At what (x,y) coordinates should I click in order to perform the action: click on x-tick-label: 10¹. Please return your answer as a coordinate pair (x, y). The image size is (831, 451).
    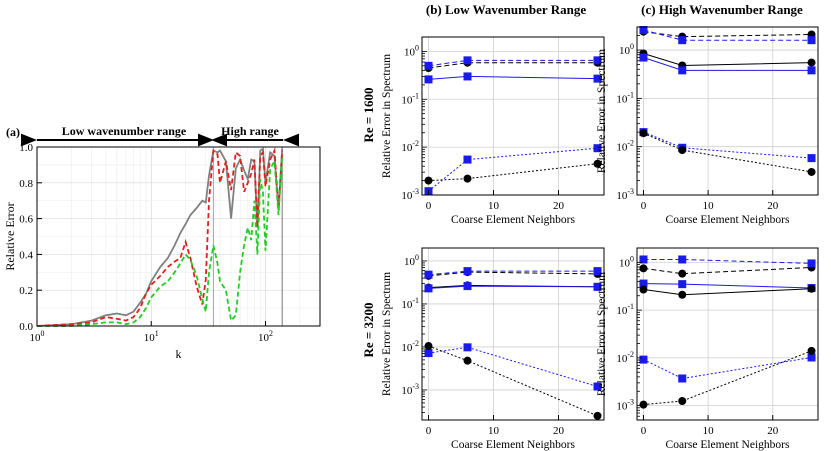
    Looking at the image, I should click on (151, 336).